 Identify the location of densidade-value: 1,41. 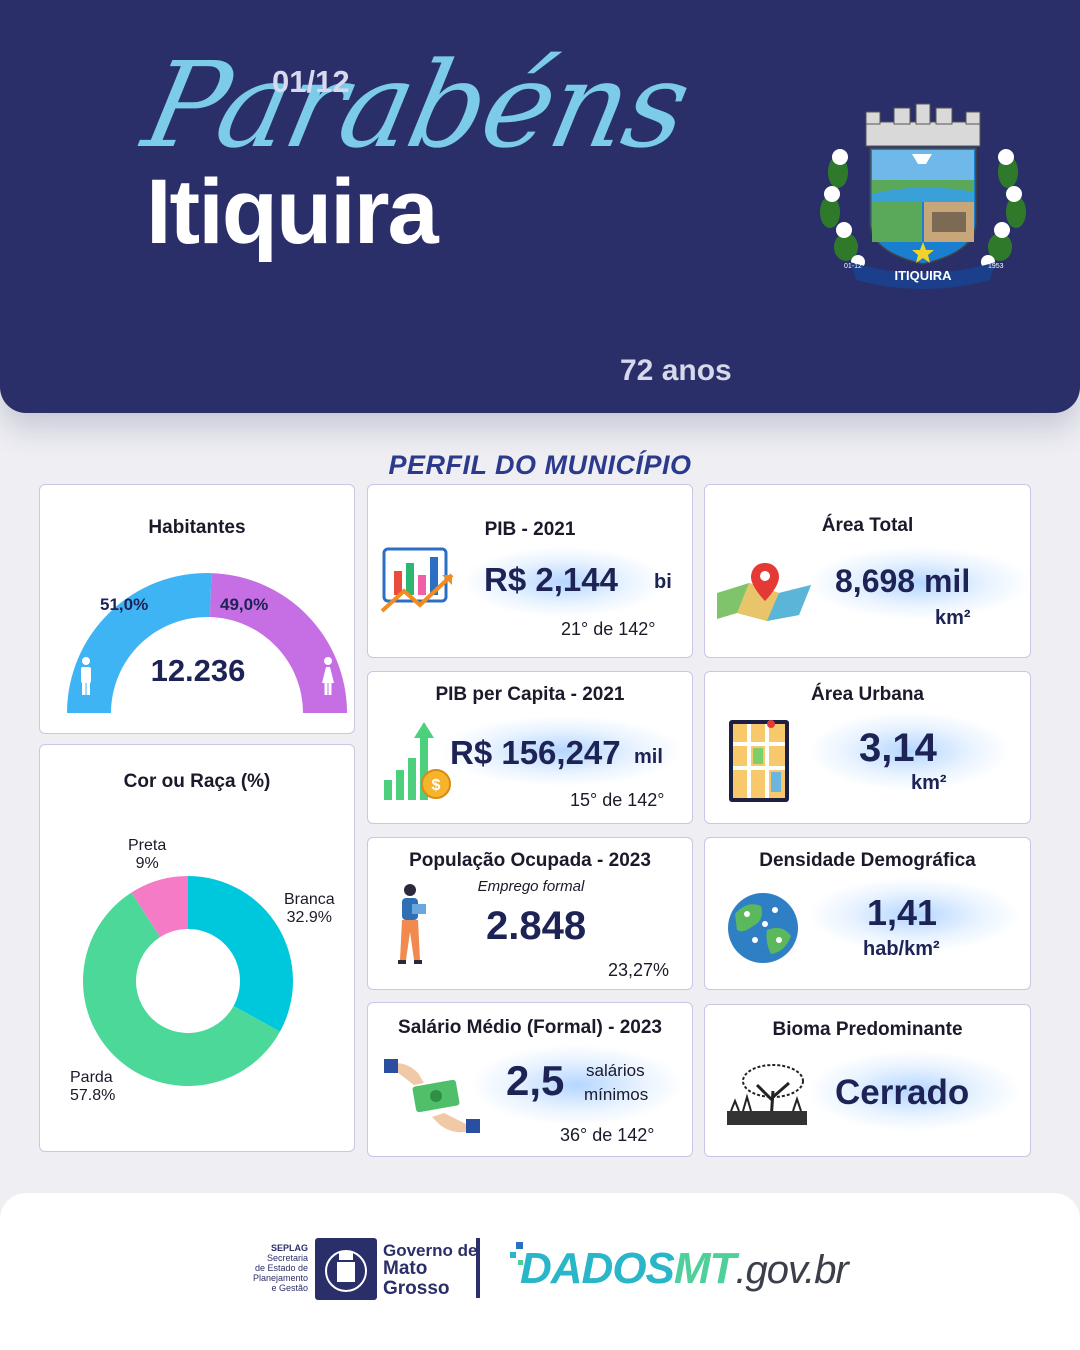
(902, 912).